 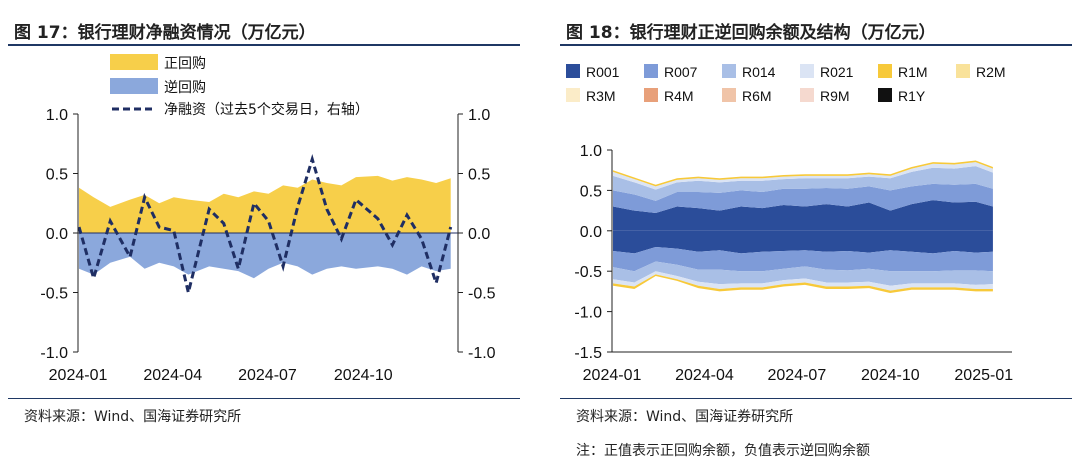 I want to click on legend-swatch-r014, so click(x=729, y=71).